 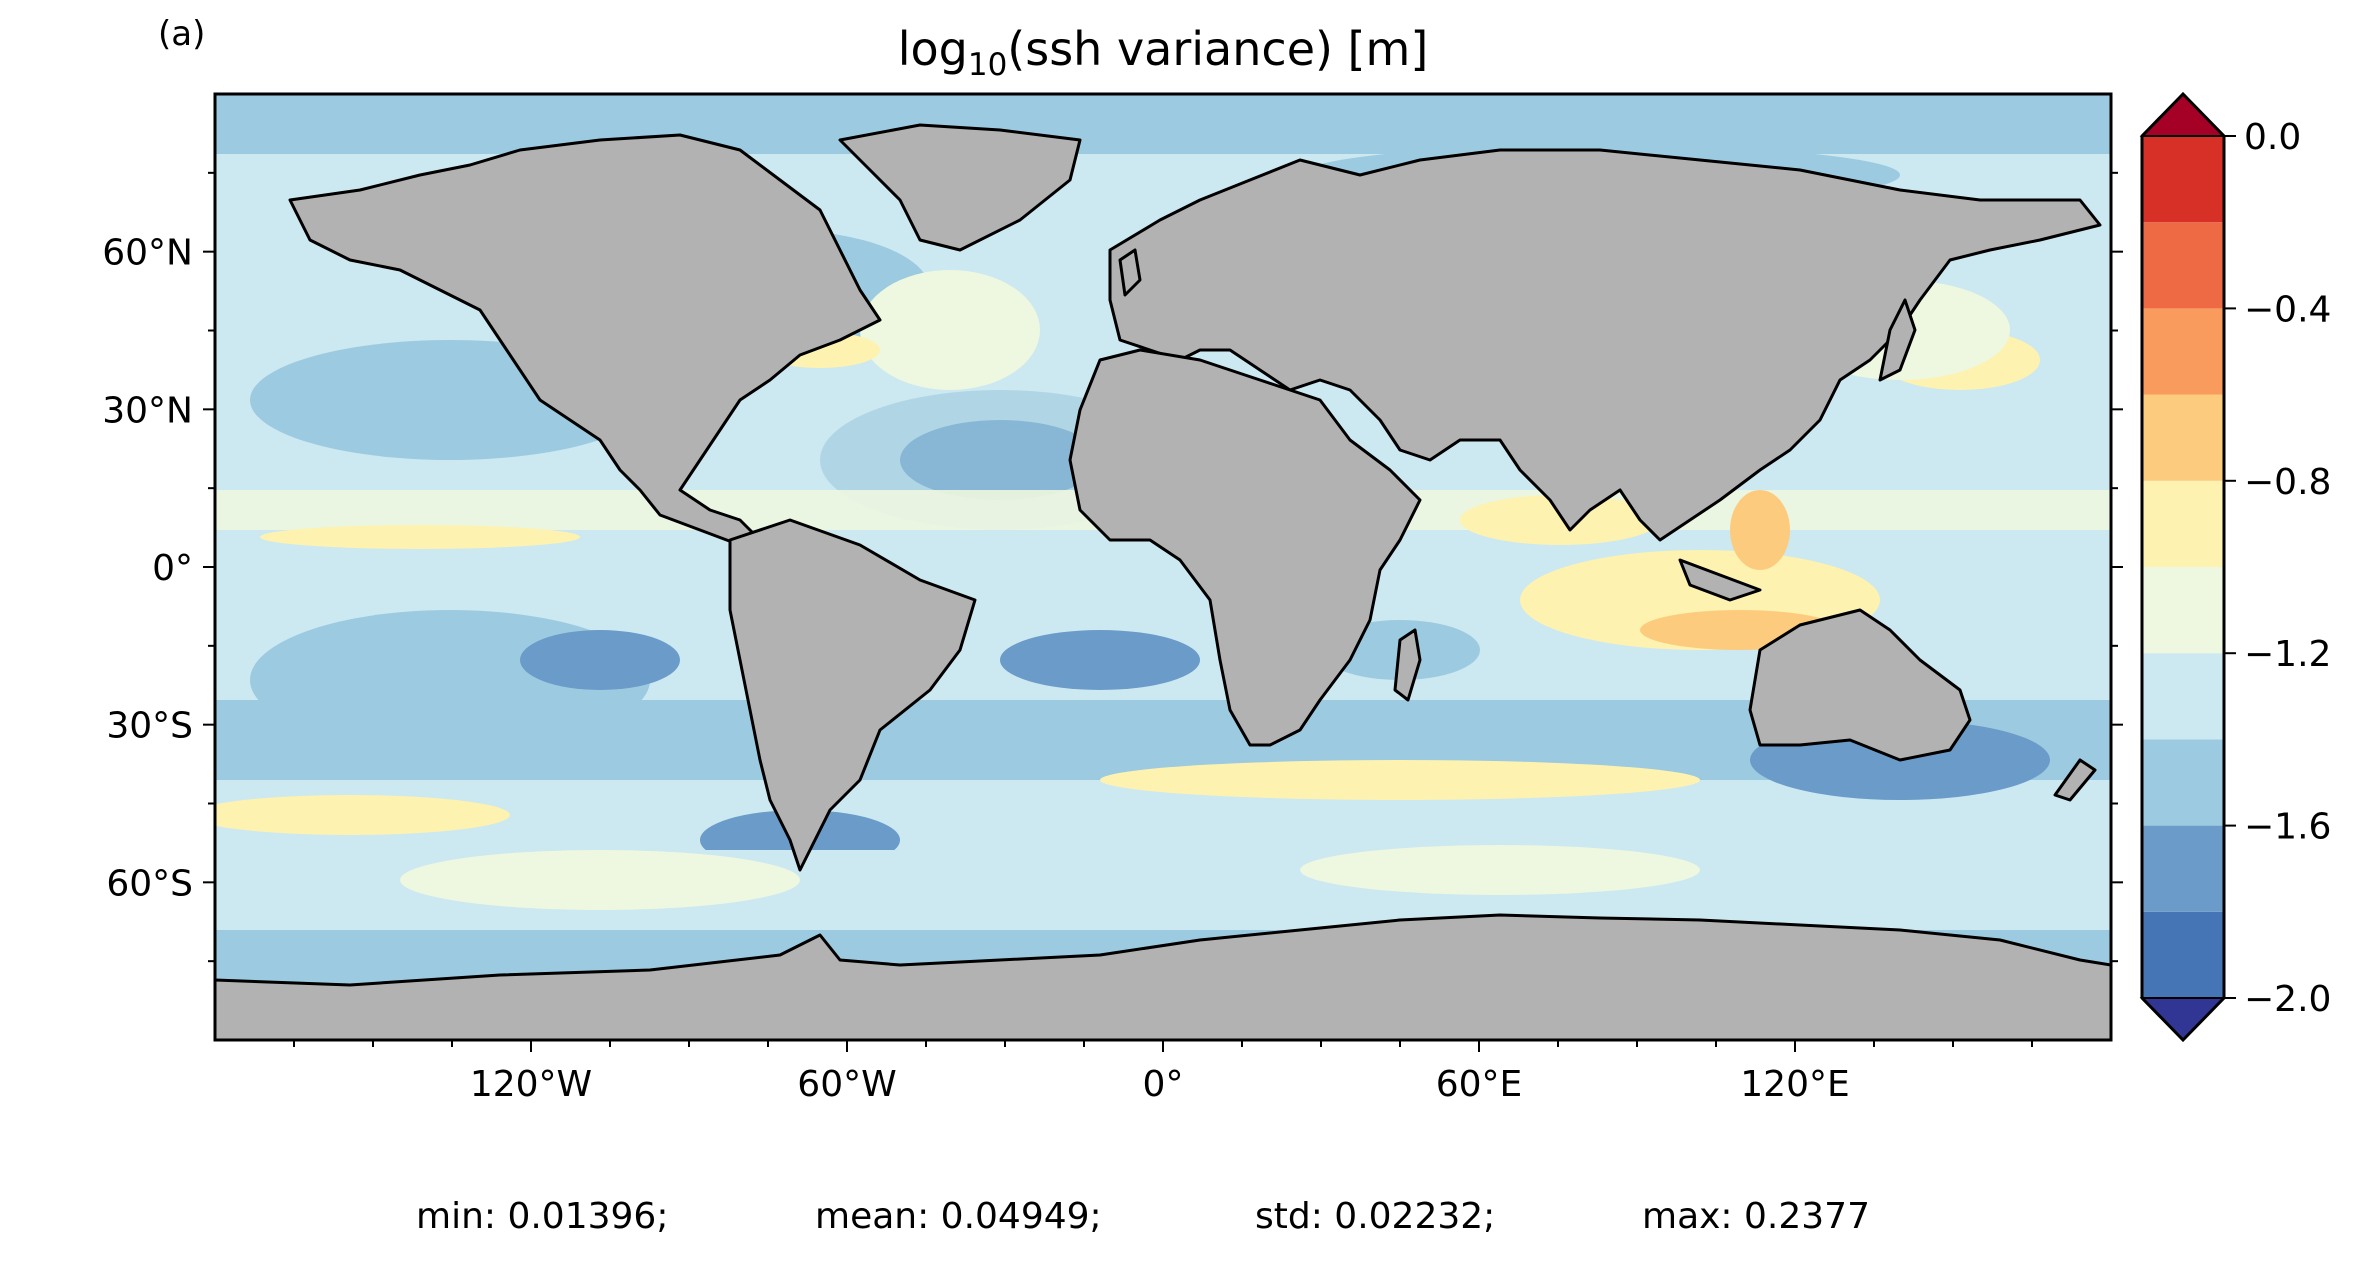 I want to click on y-tick-label: 0°, so click(x=172, y=568).